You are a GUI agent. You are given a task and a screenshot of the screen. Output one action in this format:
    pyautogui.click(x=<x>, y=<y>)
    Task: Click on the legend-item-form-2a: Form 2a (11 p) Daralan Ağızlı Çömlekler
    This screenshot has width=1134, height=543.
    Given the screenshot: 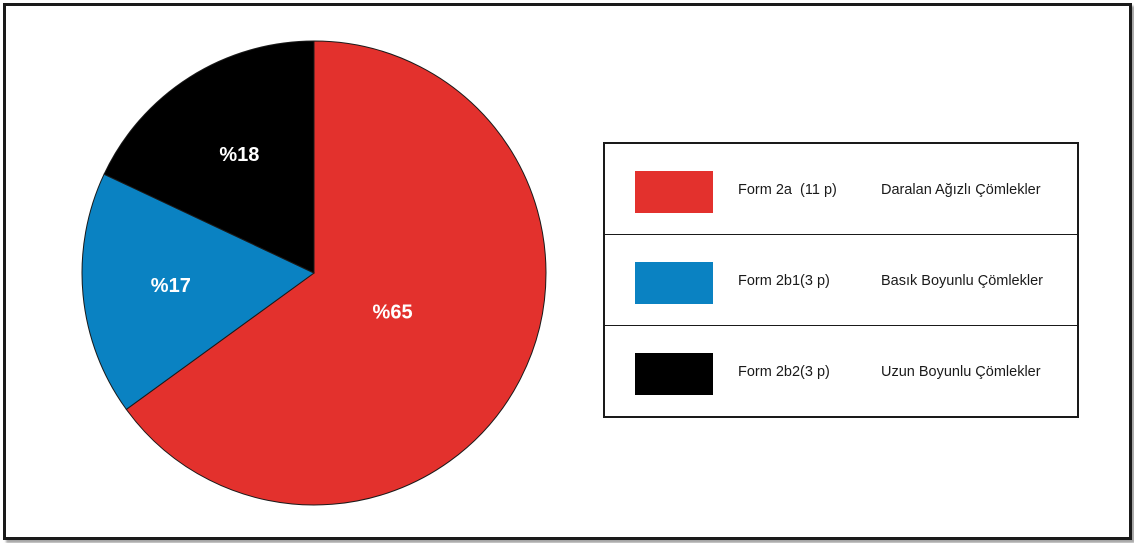 What is the action you would take?
    pyautogui.click(x=841, y=189)
    